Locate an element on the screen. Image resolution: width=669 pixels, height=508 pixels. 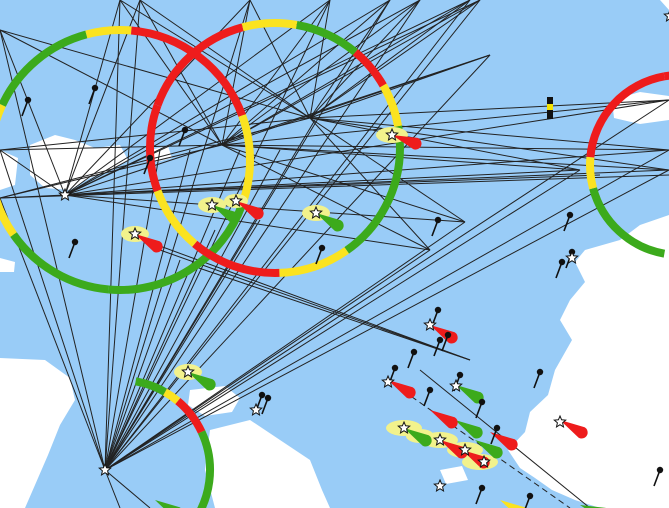
islet-bottom is located at coordinates (454, 475).